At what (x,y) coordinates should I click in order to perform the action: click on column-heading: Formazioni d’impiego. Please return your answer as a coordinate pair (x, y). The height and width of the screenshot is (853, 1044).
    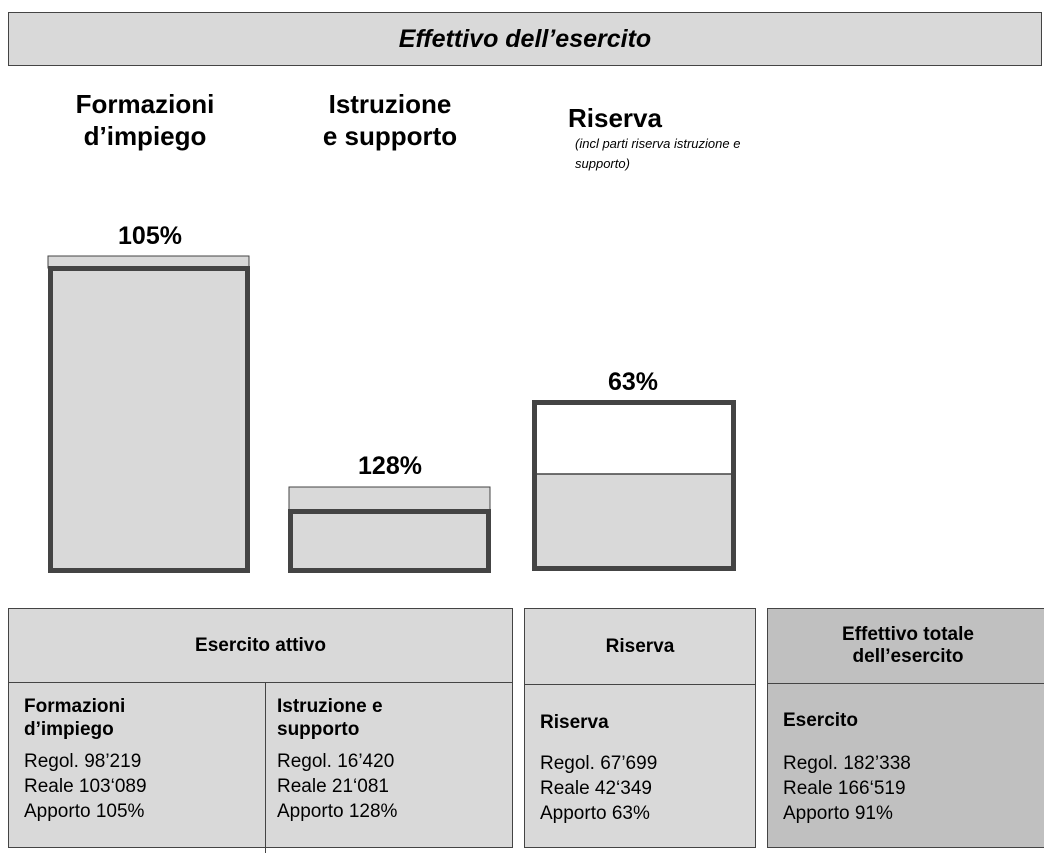
    Looking at the image, I should click on (145, 120).